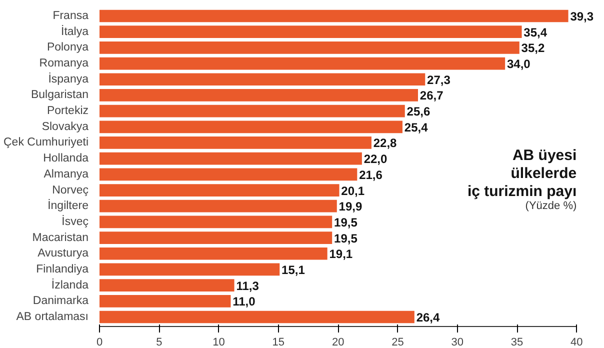 The image size is (604, 348). I want to click on data-label: 34,0, so click(518, 64).